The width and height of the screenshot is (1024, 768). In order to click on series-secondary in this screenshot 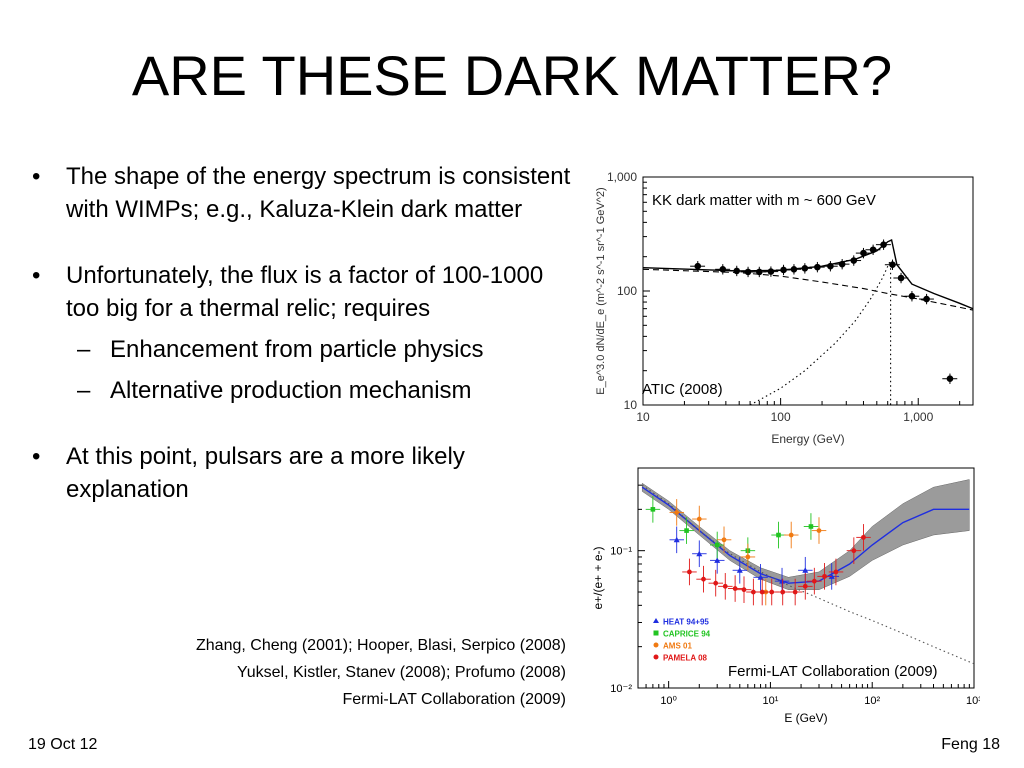, I will do `click(807, 574)`.